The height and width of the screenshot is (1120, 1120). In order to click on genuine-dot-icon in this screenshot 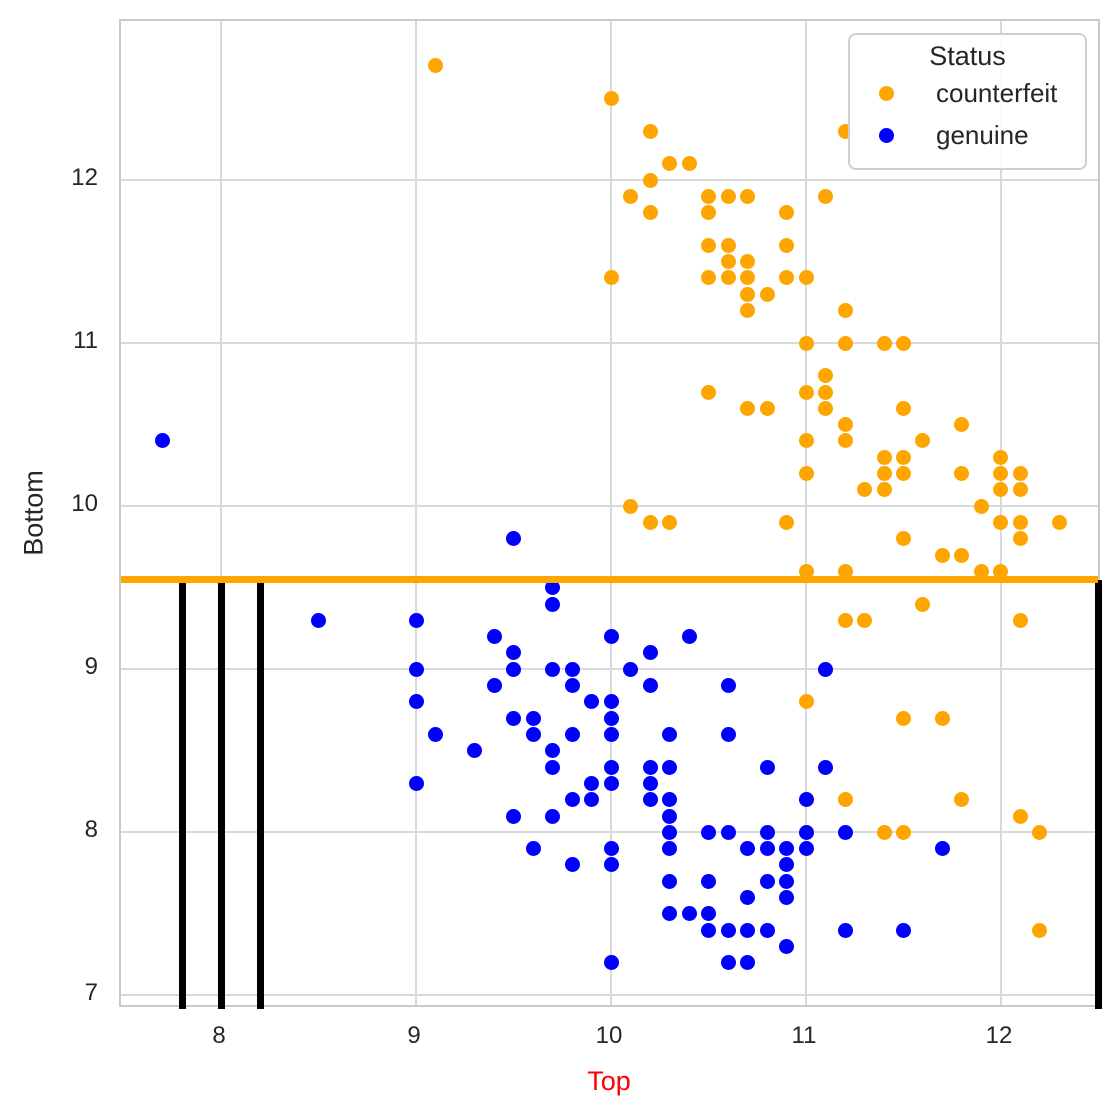, I will do `click(886, 135)`.